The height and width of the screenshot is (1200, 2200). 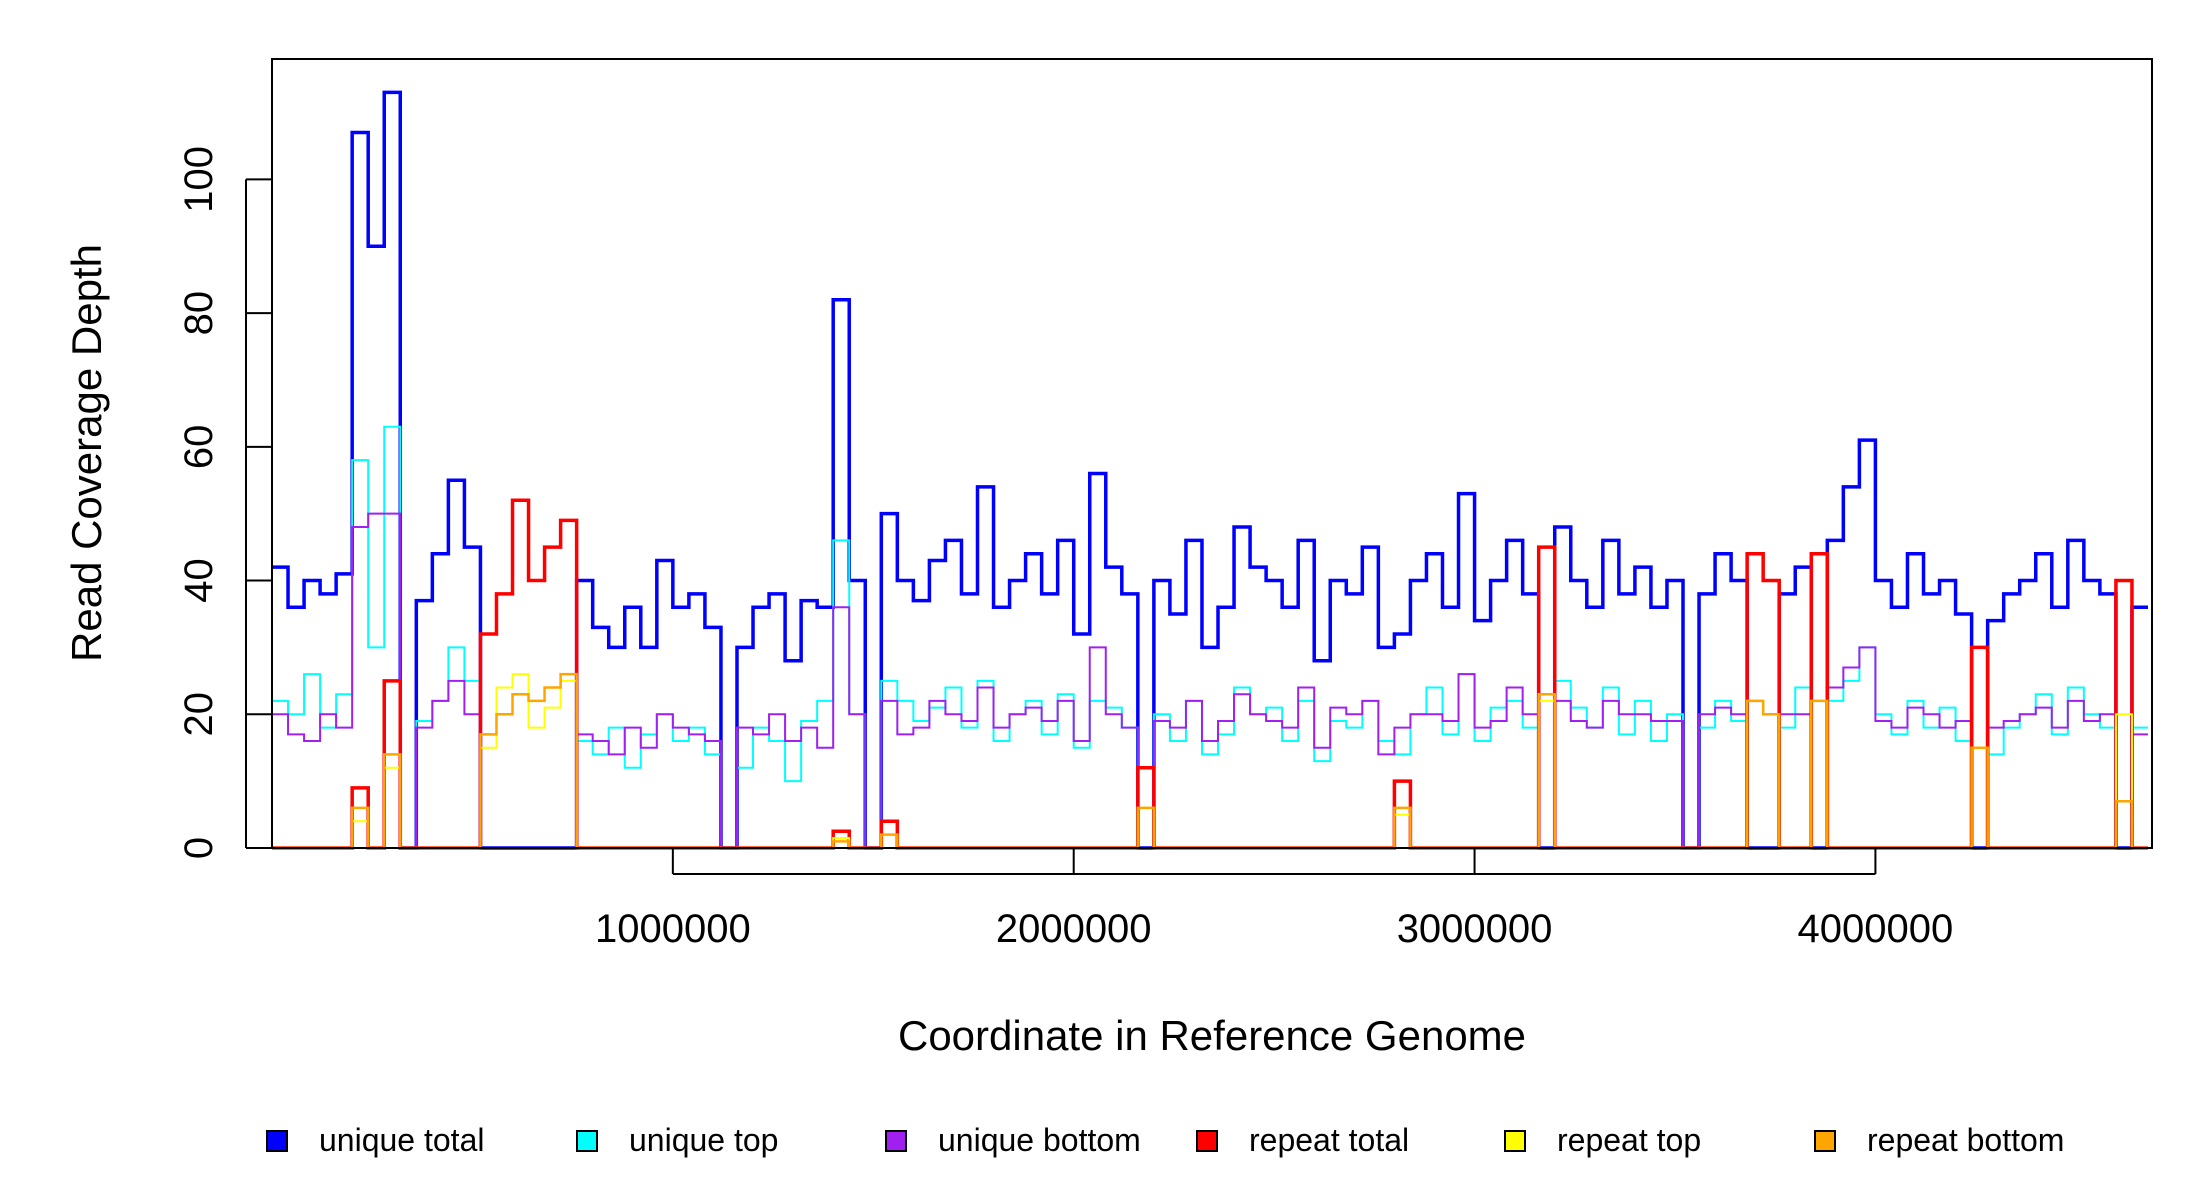 I want to click on y-tick-label: 40, so click(x=199, y=580).